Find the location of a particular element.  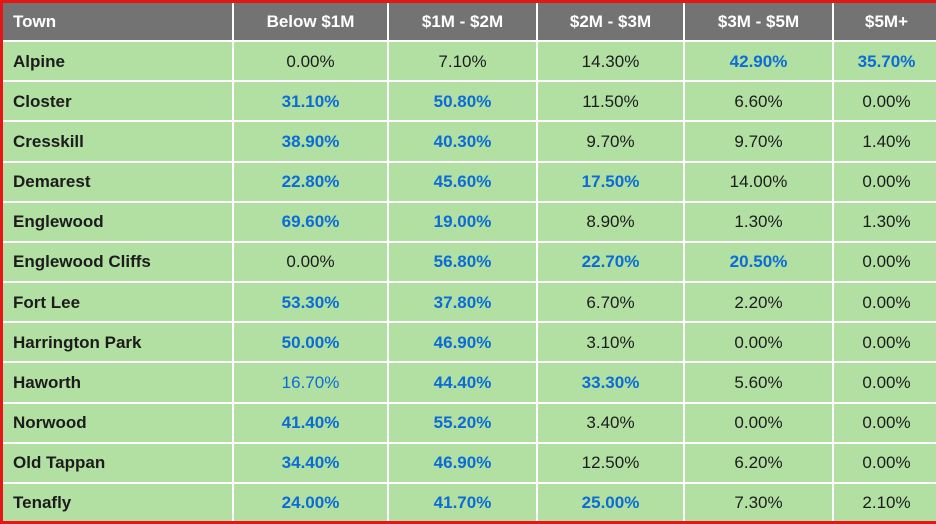

value-cell: 50.00% is located at coordinates (310, 342).